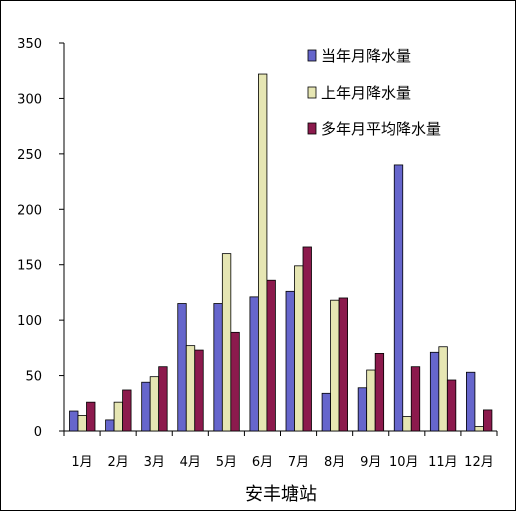  What do you see at coordinates (38, 432) in the screenshot?
I see `y-tick-label: 0` at bounding box center [38, 432].